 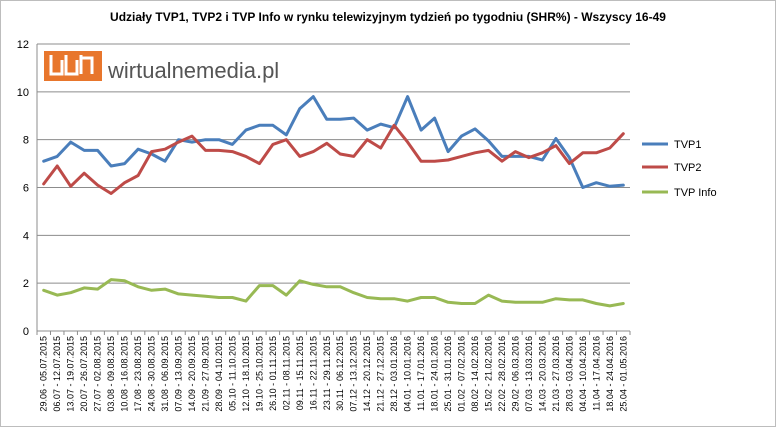 What do you see at coordinates (273, 373) in the screenshot?
I see `x-tick-label: 26.10 - 01.11.2015` at bounding box center [273, 373].